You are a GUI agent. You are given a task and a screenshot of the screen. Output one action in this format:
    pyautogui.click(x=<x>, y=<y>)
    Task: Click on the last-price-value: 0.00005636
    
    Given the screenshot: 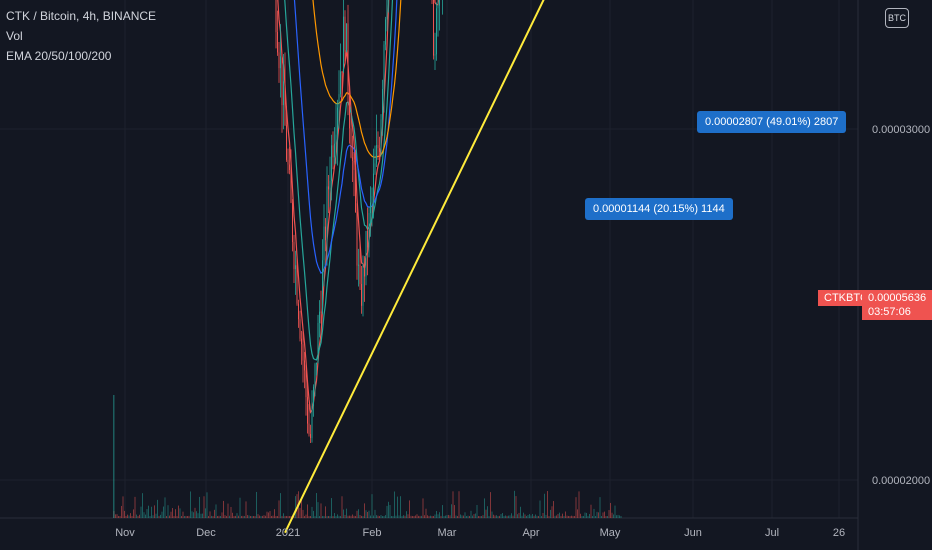 What is the action you would take?
    pyautogui.click(x=897, y=298)
    